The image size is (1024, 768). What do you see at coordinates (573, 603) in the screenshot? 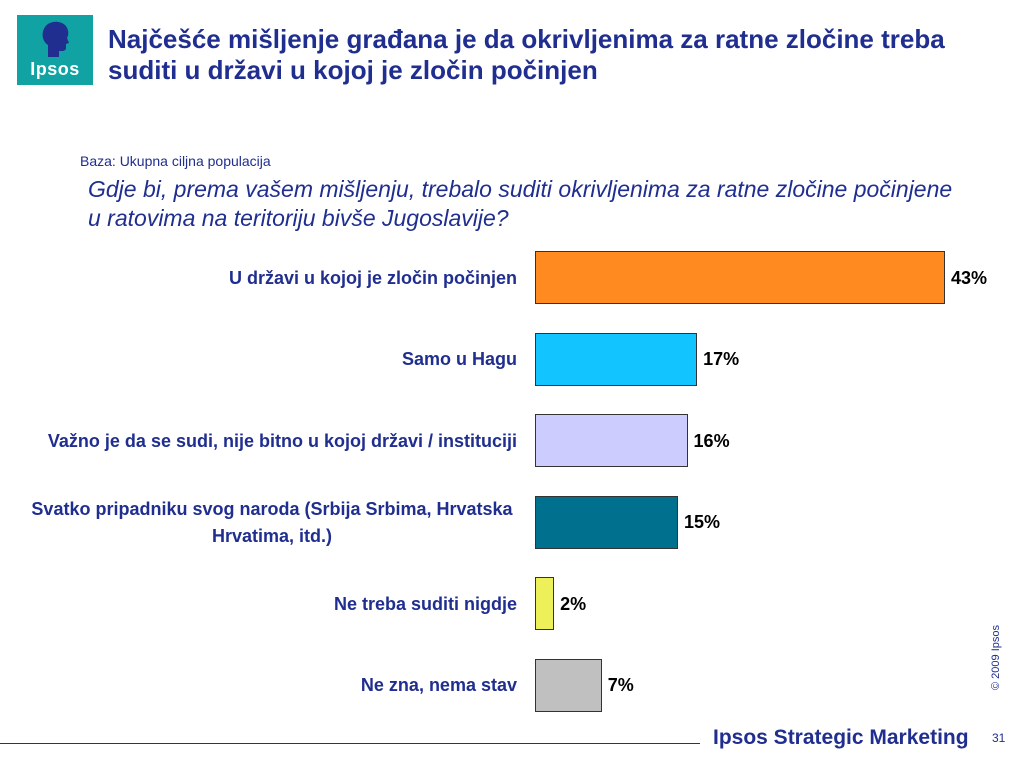
I see `value-label: 2%` at bounding box center [573, 603].